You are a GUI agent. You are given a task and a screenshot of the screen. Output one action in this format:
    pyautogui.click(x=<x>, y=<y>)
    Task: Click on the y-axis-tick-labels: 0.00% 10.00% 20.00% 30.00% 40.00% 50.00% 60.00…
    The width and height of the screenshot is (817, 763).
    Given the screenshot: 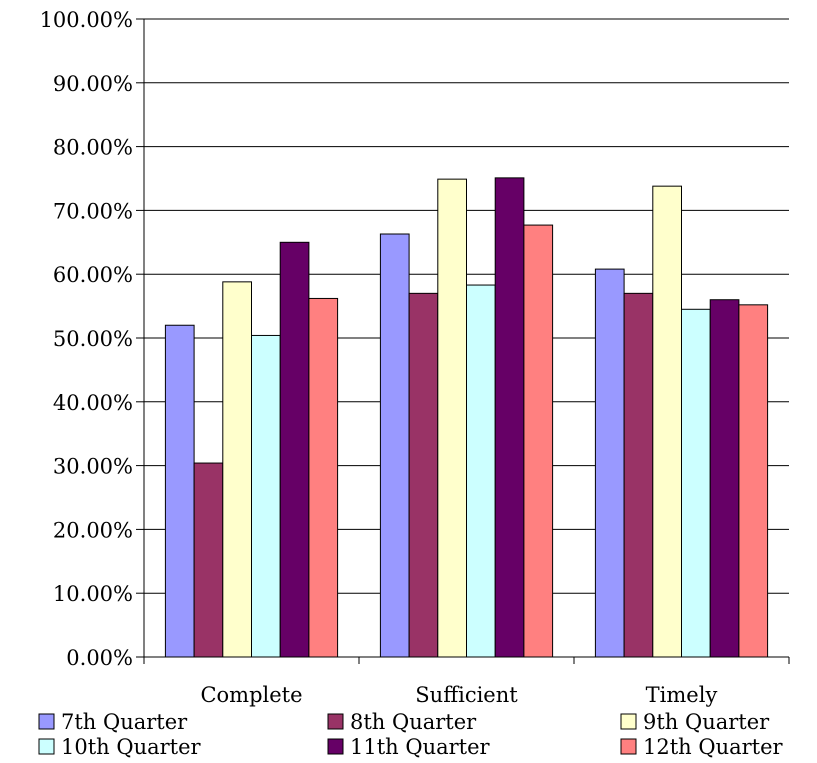 What is the action you would take?
    pyautogui.click(x=86, y=339)
    